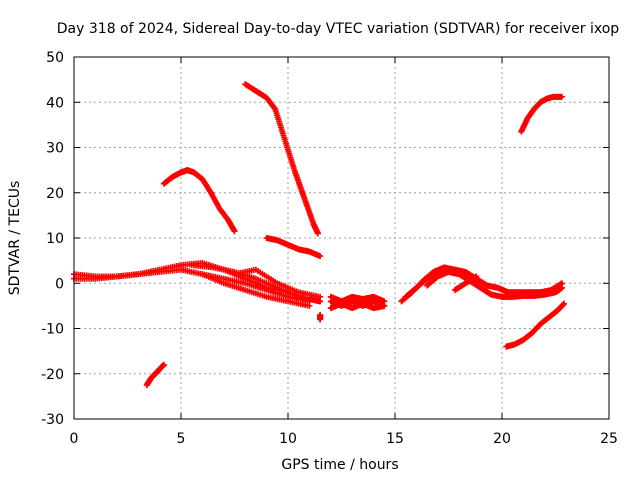 The image size is (640, 480). I want to click on y-tick-label: 30, so click(55, 149).